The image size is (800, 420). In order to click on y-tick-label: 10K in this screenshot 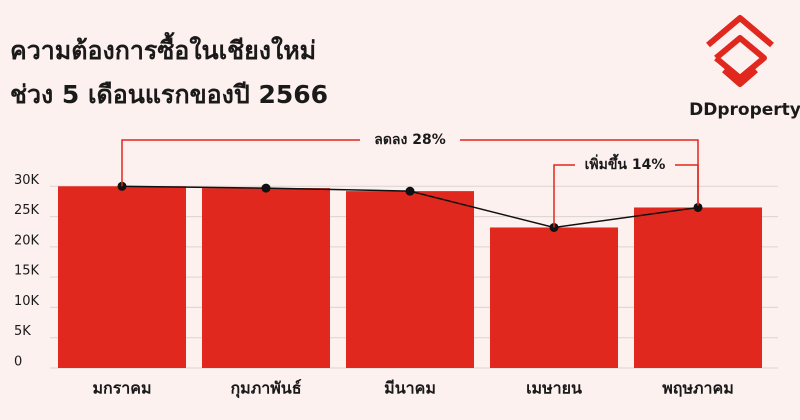, I will do `click(27, 301)`.